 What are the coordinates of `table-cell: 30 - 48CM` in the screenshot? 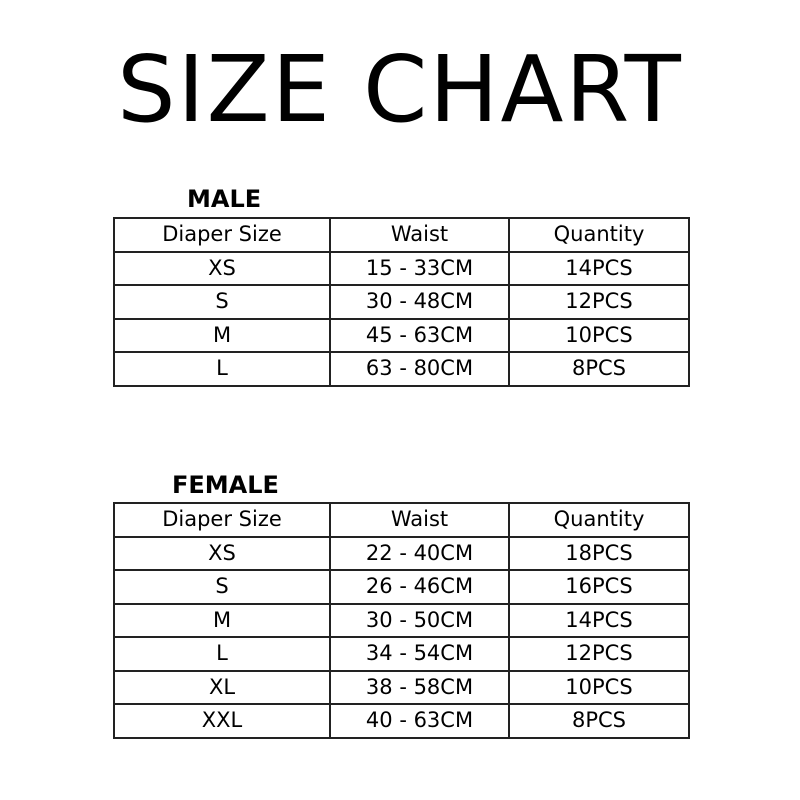 It's located at (419, 302).